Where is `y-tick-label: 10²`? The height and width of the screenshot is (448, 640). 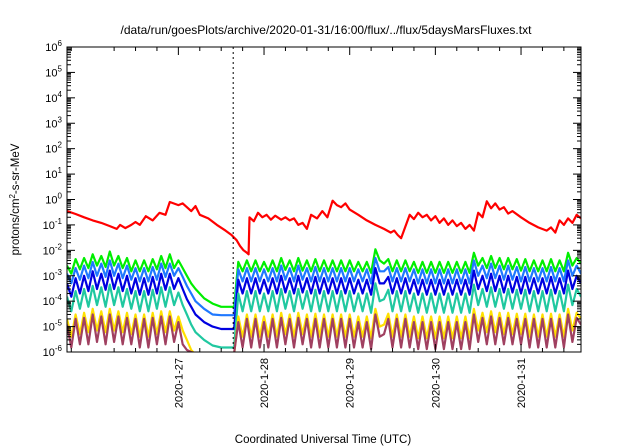 y-tick-label: 10² is located at coordinates (53, 148).